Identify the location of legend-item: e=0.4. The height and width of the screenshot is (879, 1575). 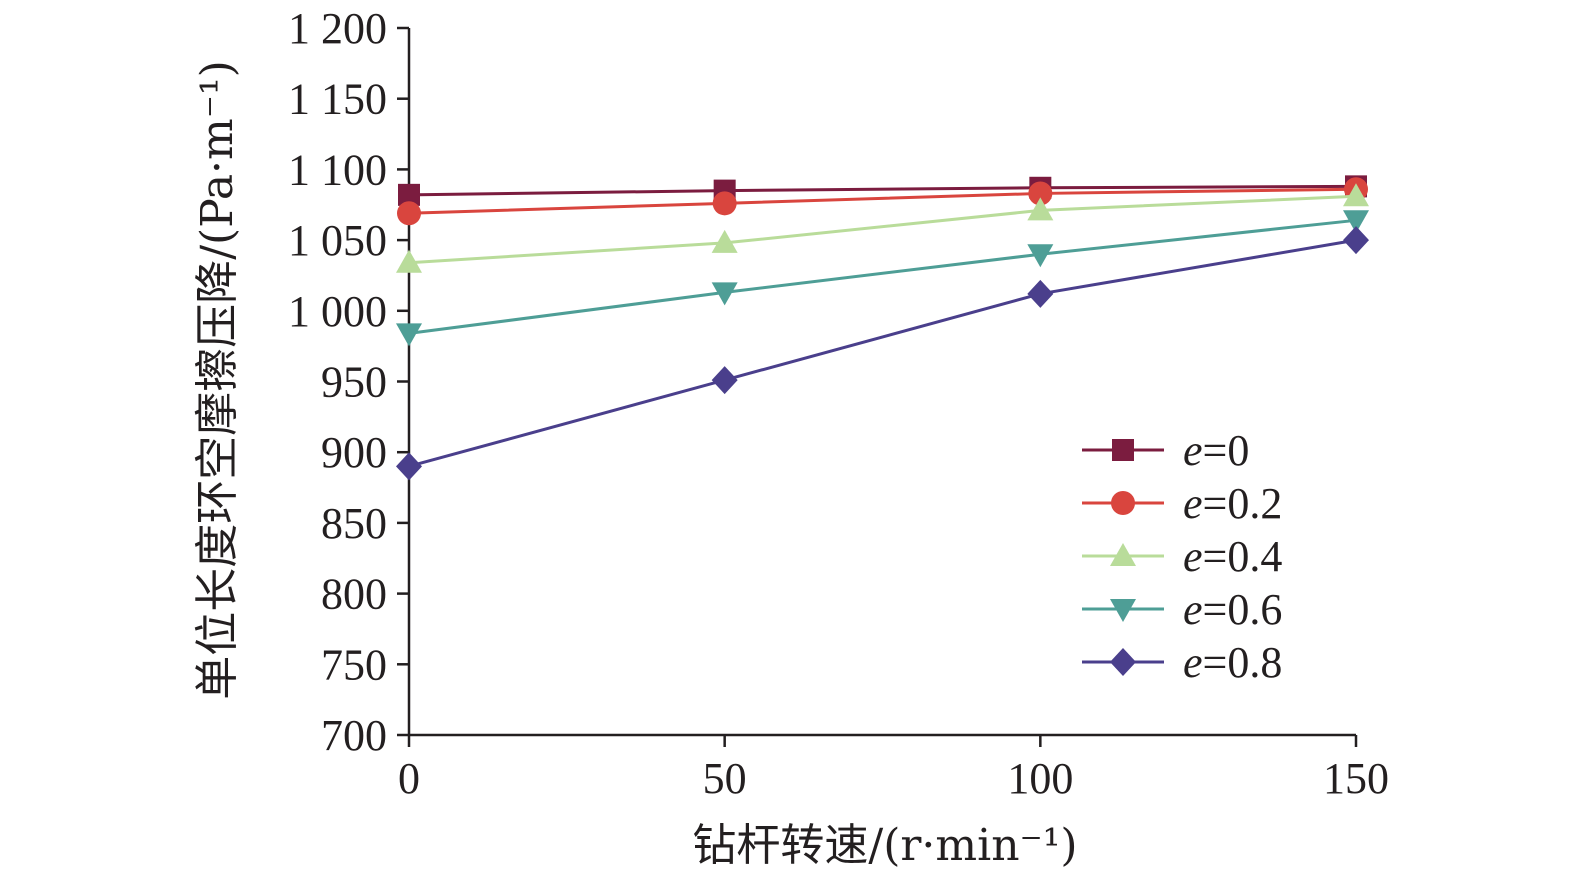
(1182, 556).